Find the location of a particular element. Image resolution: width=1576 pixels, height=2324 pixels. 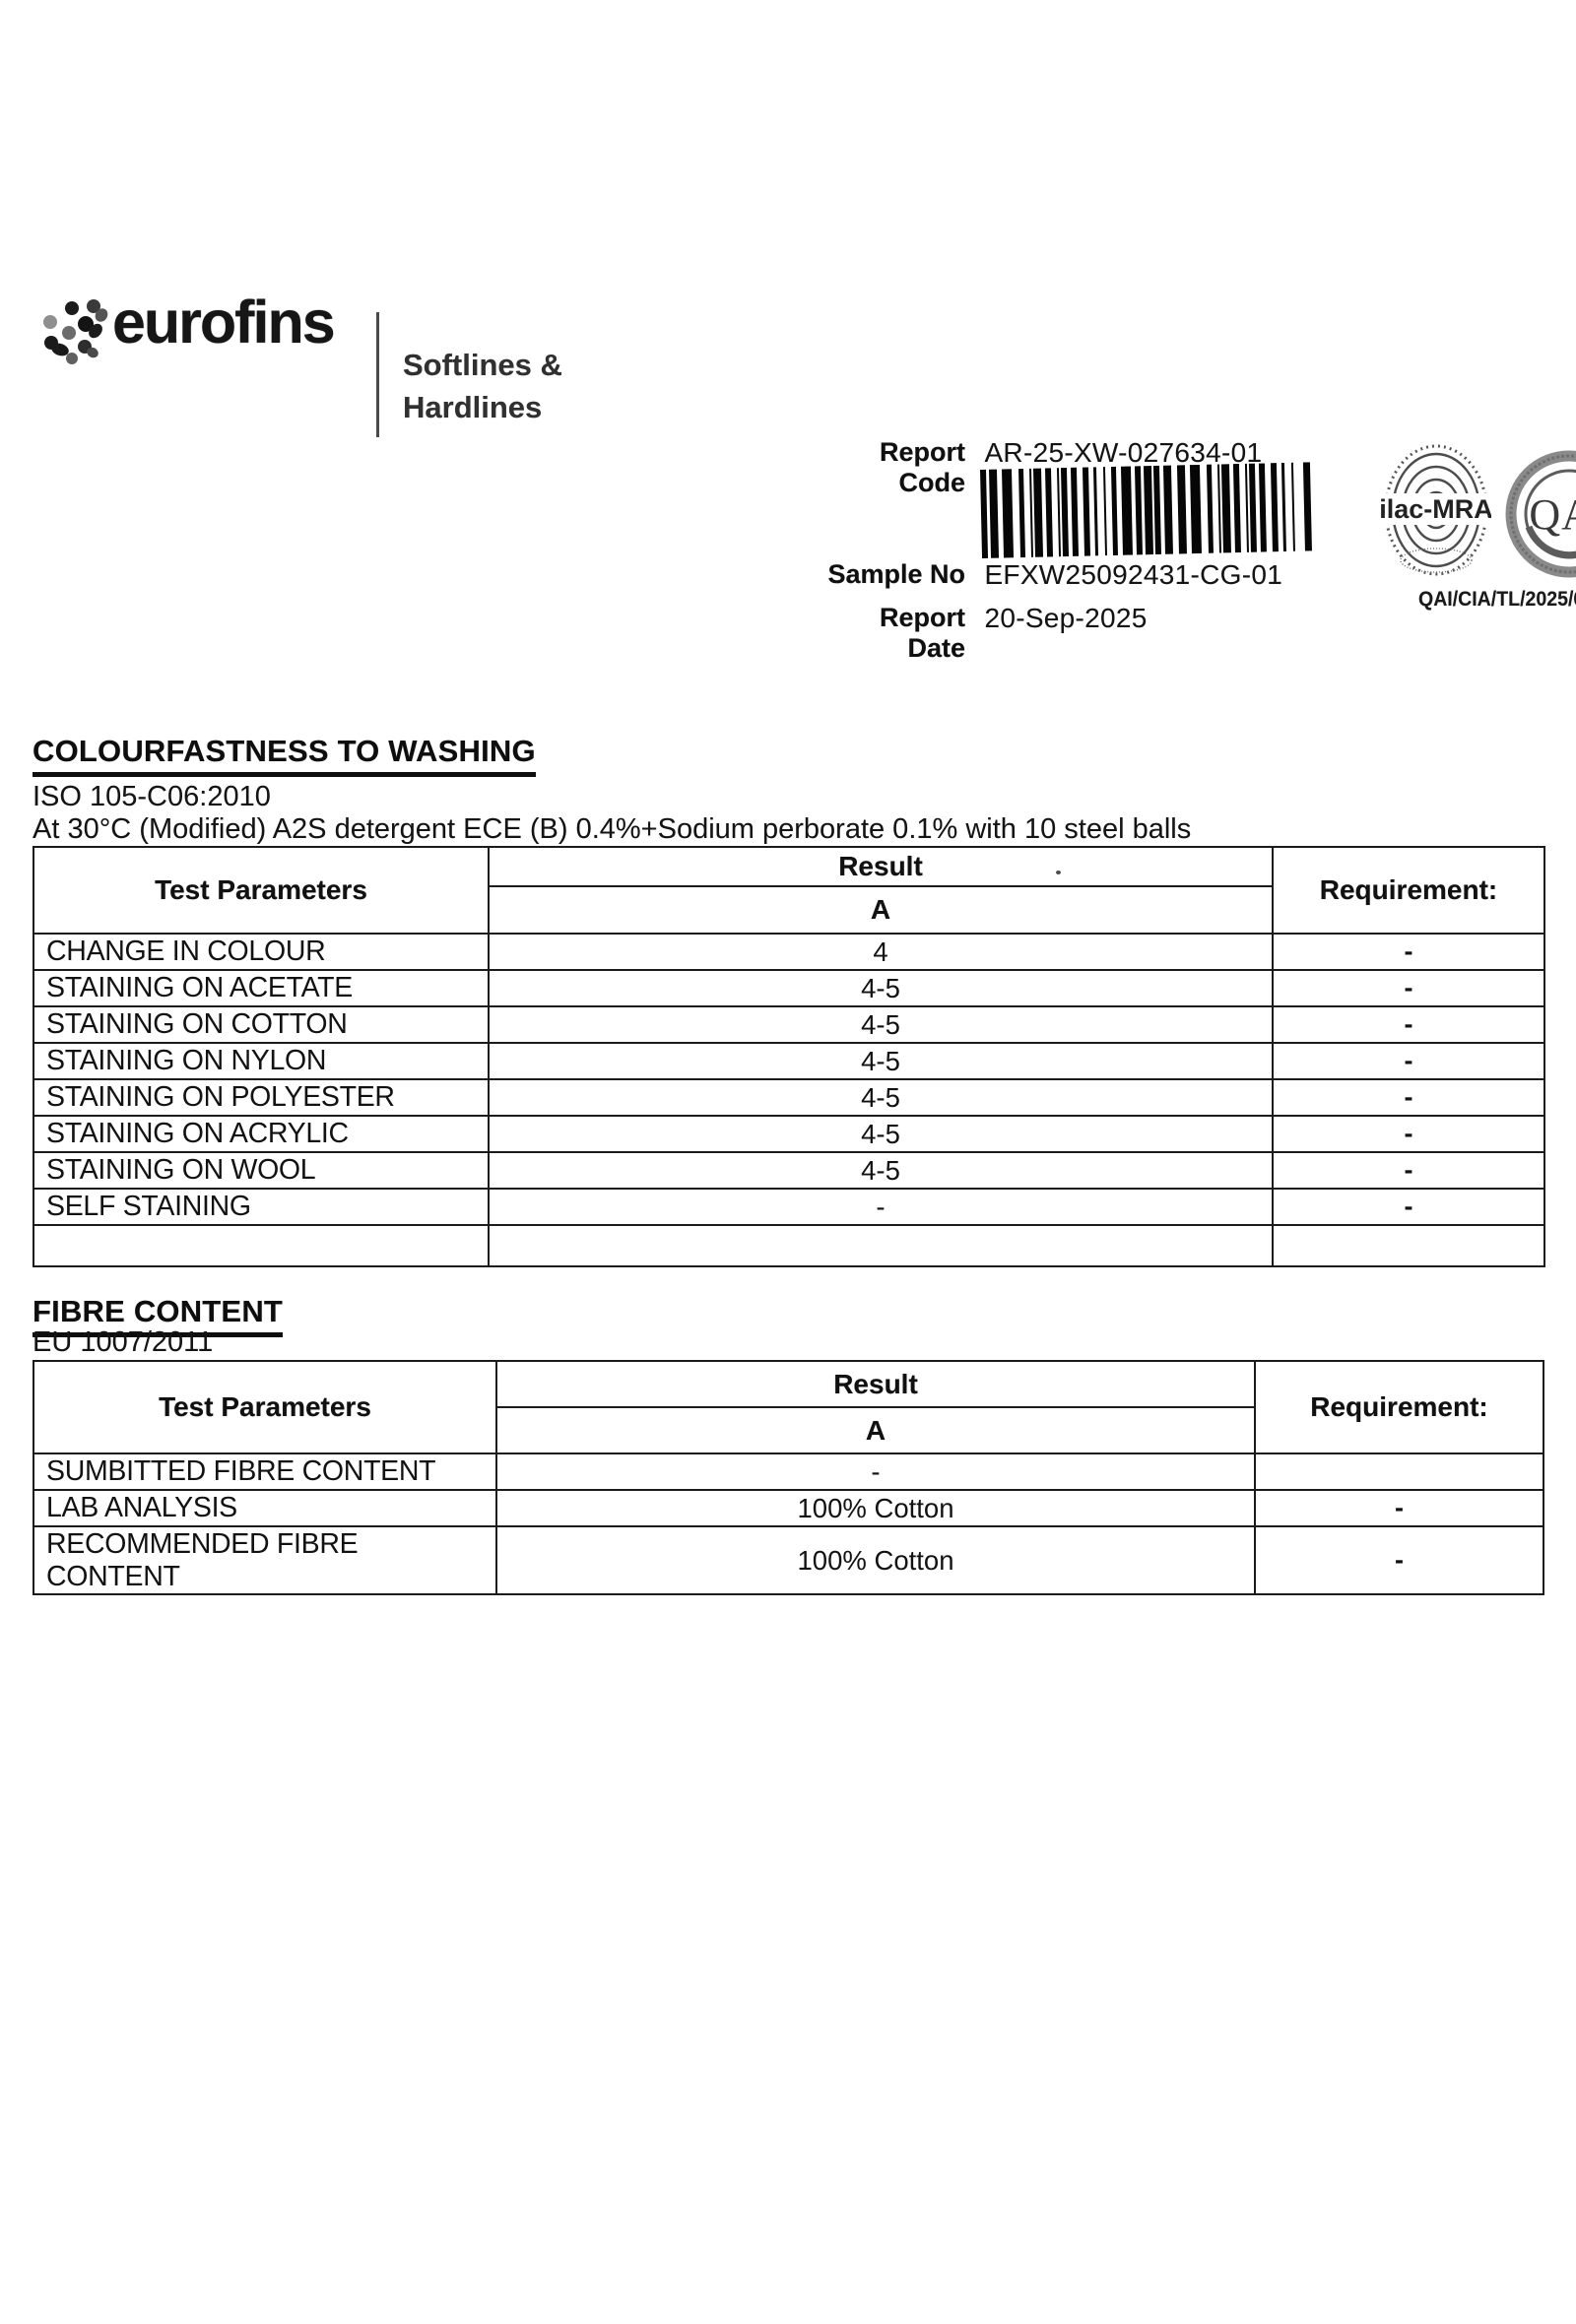

table-row: RECOMMENDED FIBRE CONTENT 100% Cotton - is located at coordinates (788, 1560).